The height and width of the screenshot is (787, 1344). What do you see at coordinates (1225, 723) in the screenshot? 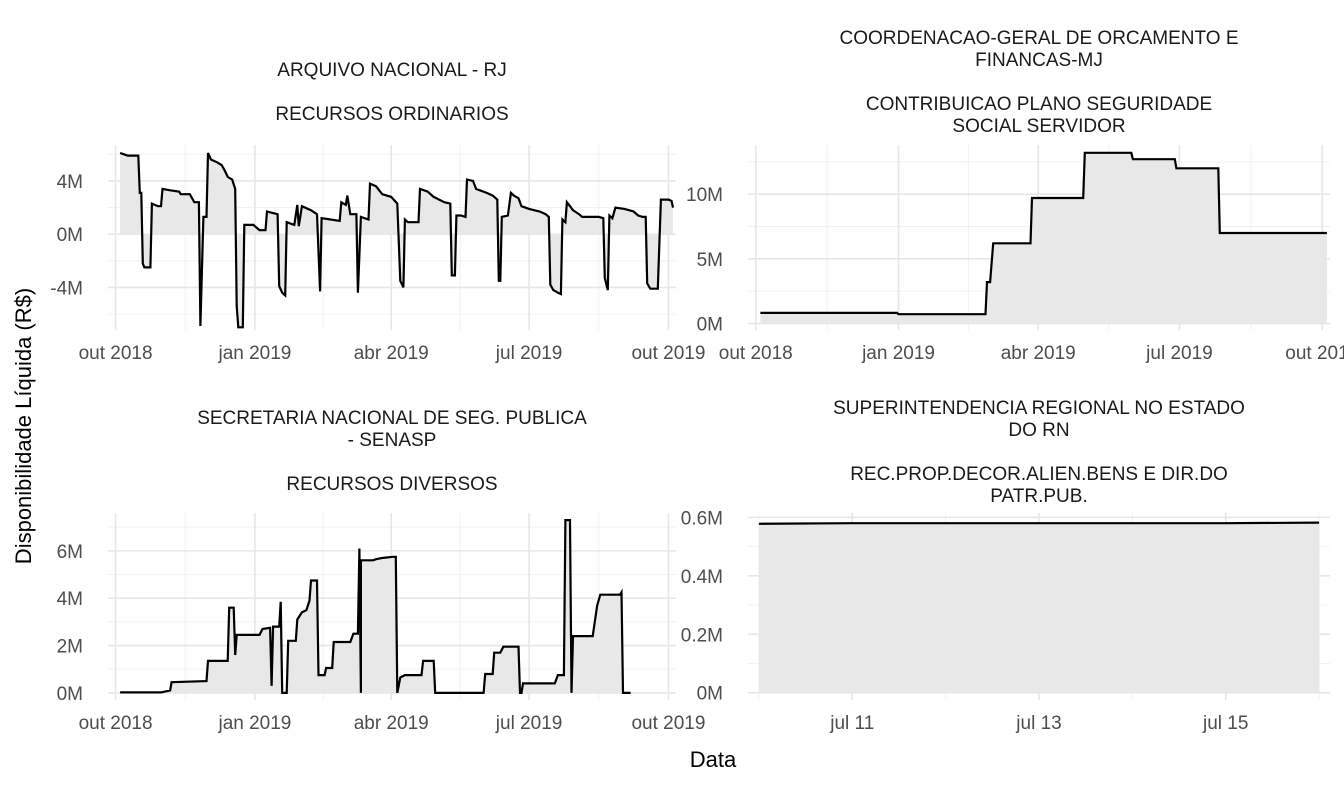
I see `x-tick-label: jul 15` at bounding box center [1225, 723].